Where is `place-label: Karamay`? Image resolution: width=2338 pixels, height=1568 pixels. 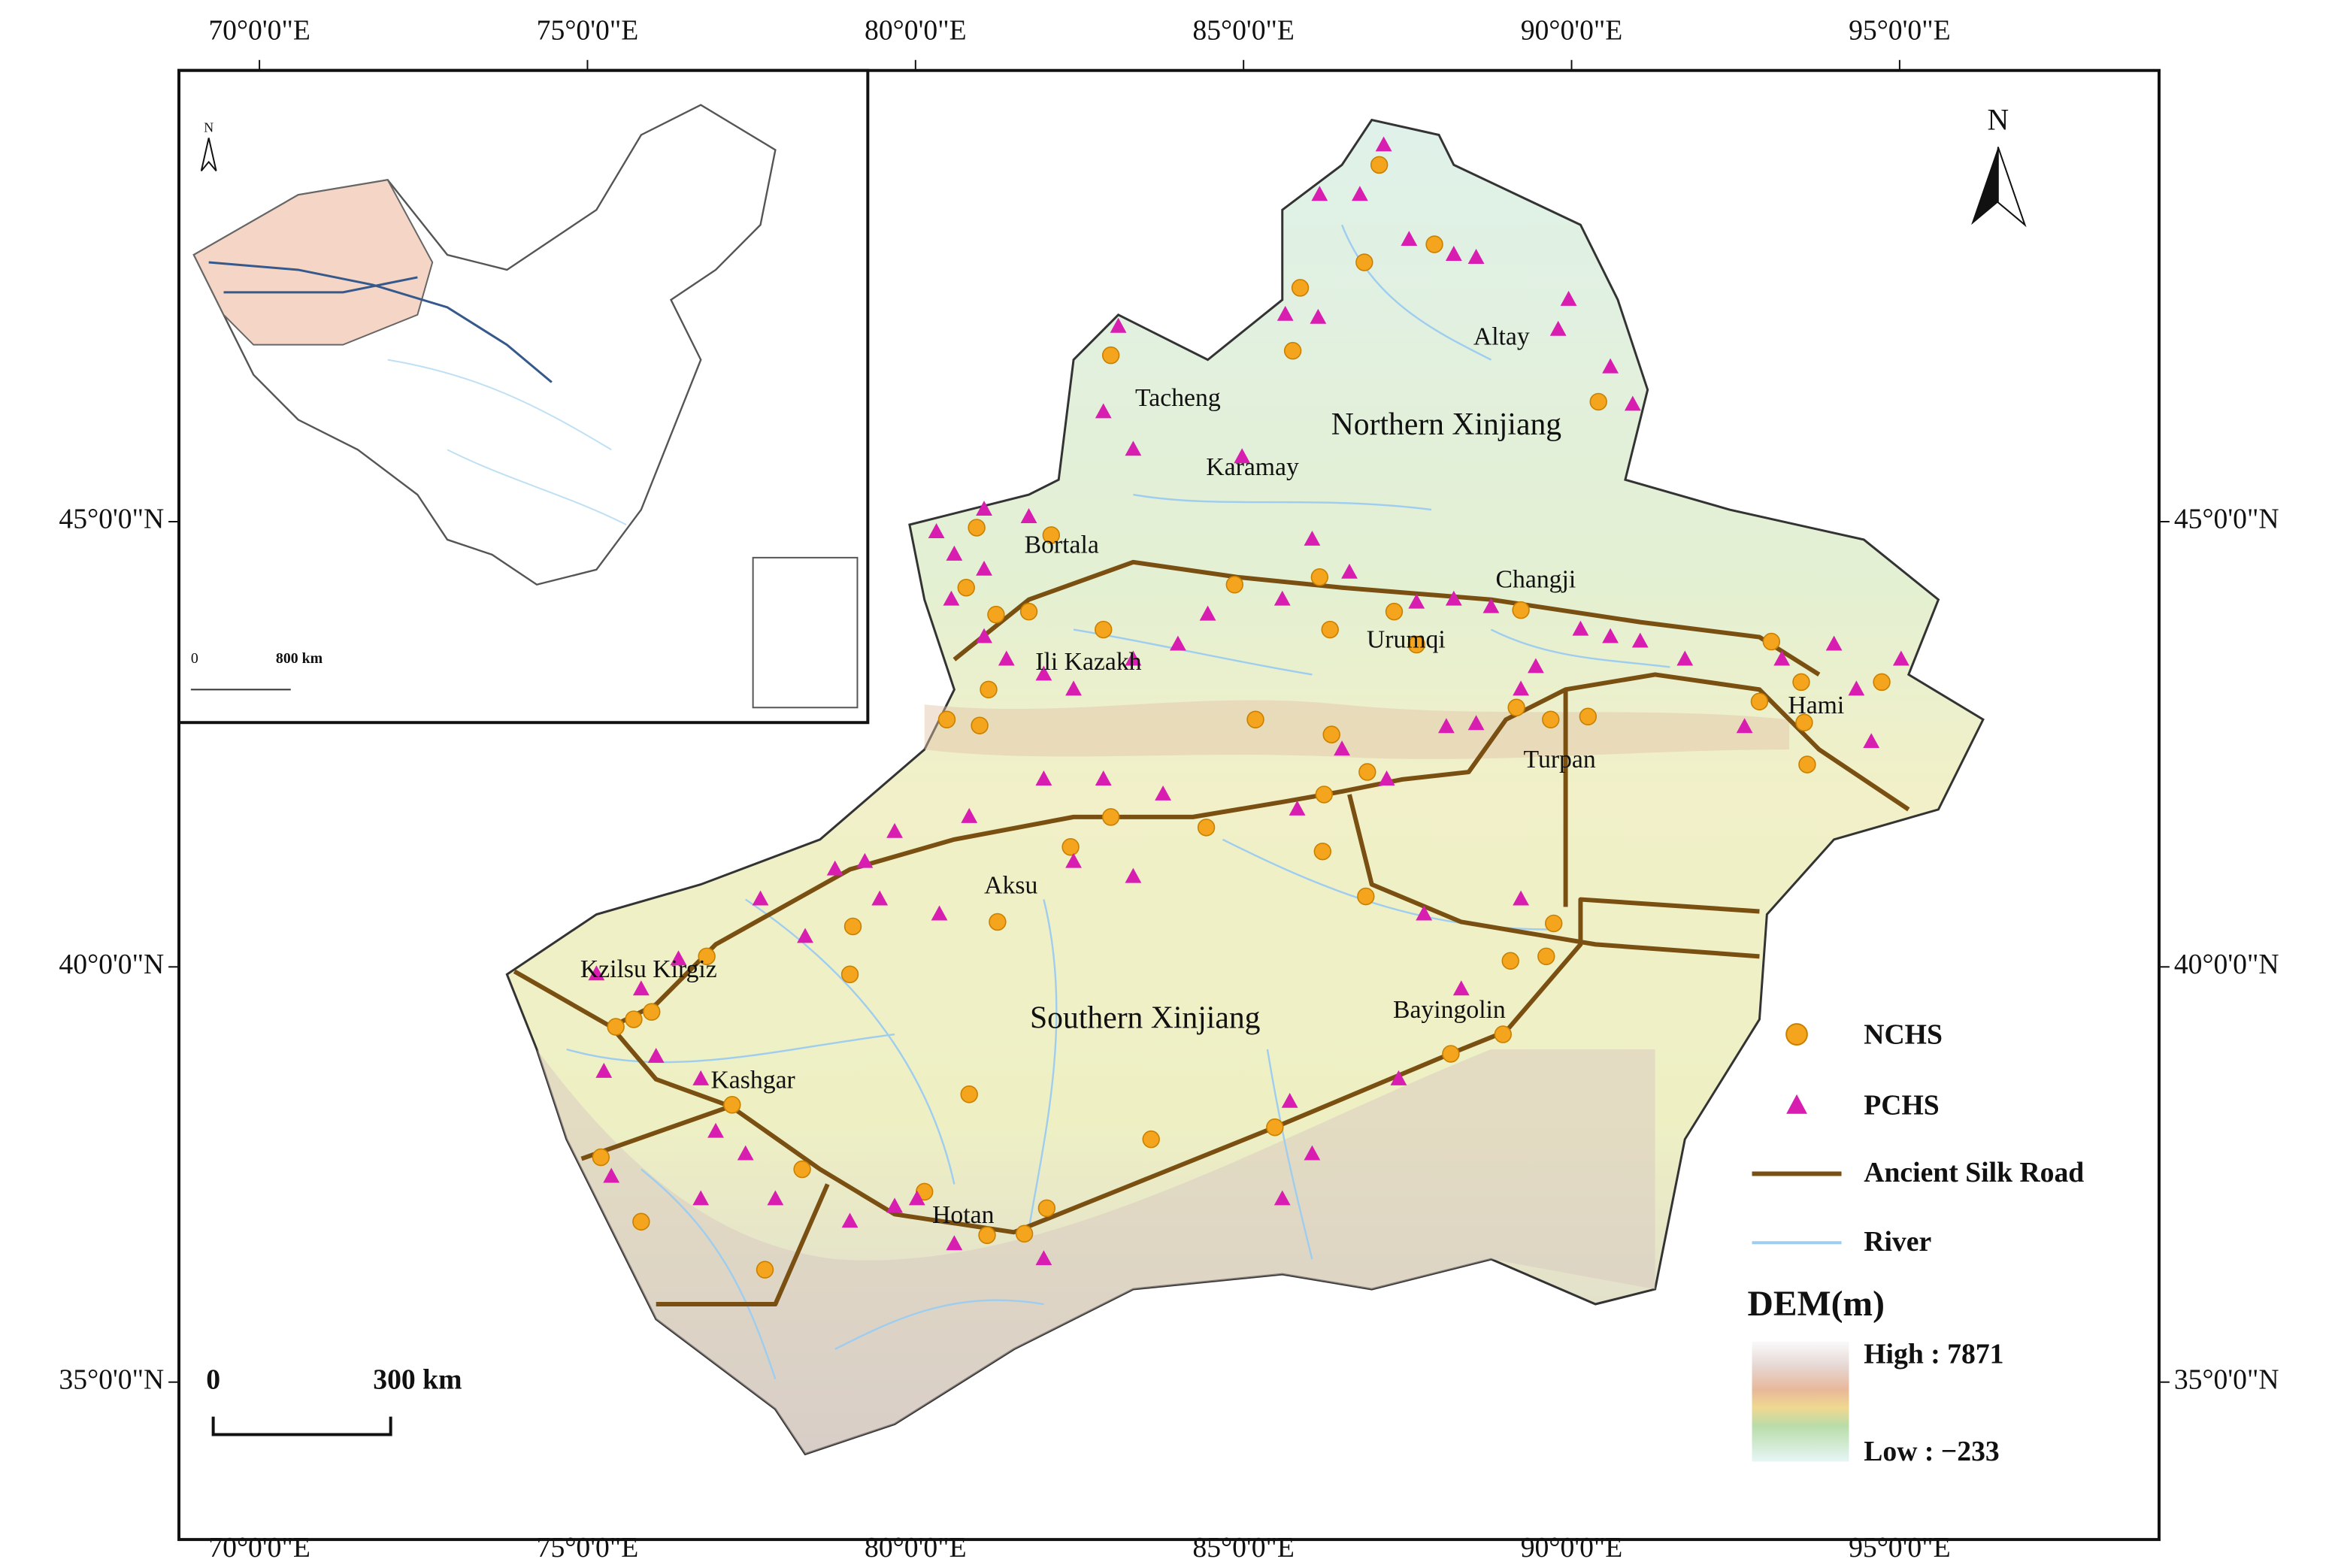 place-label: Karamay is located at coordinates (1252, 467).